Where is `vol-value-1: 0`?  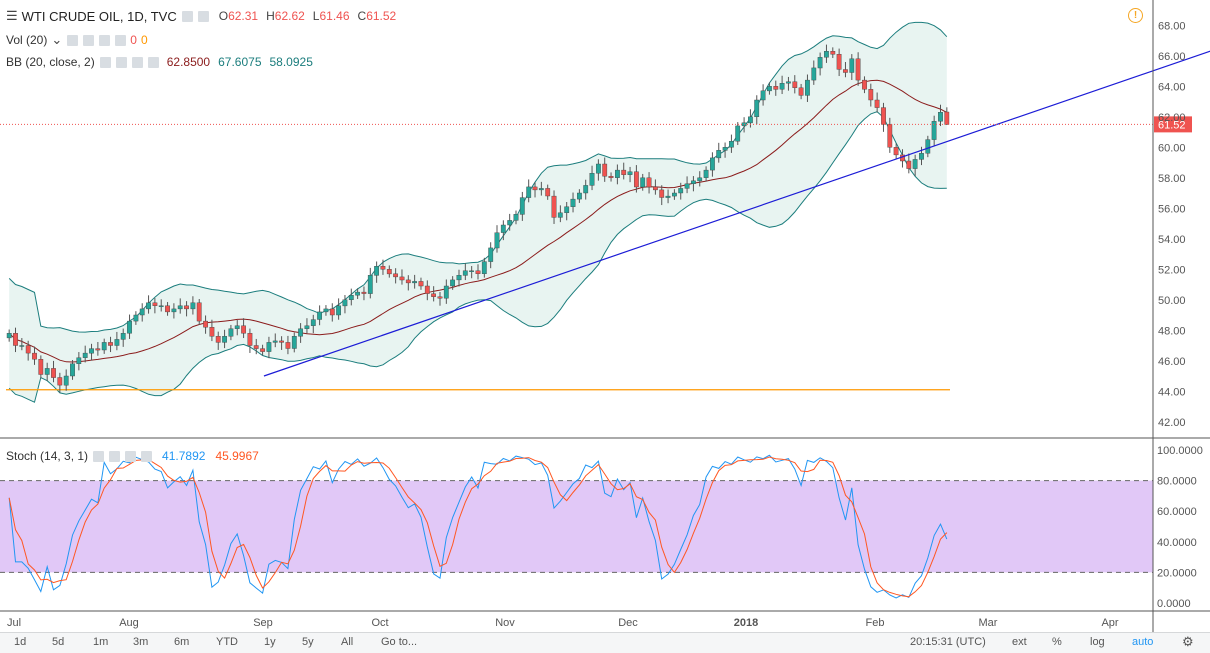
vol-value-1: 0 is located at coordinates (133, 40).